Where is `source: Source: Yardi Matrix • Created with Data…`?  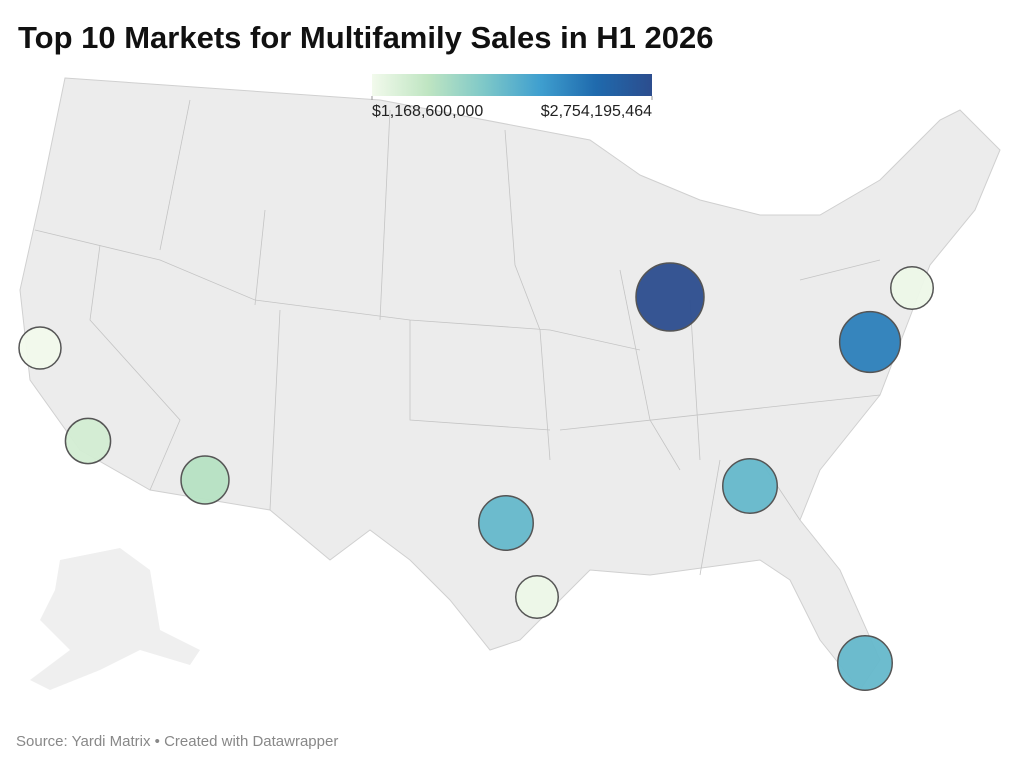 source: Source: Yardi Matrix • Created with Data… is located at coordinates (177, 741).